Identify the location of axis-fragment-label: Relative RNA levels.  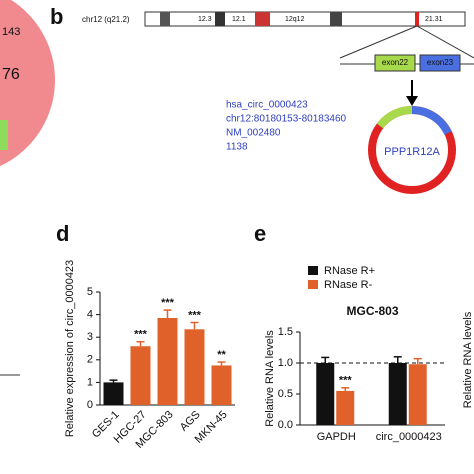
(468, 359).